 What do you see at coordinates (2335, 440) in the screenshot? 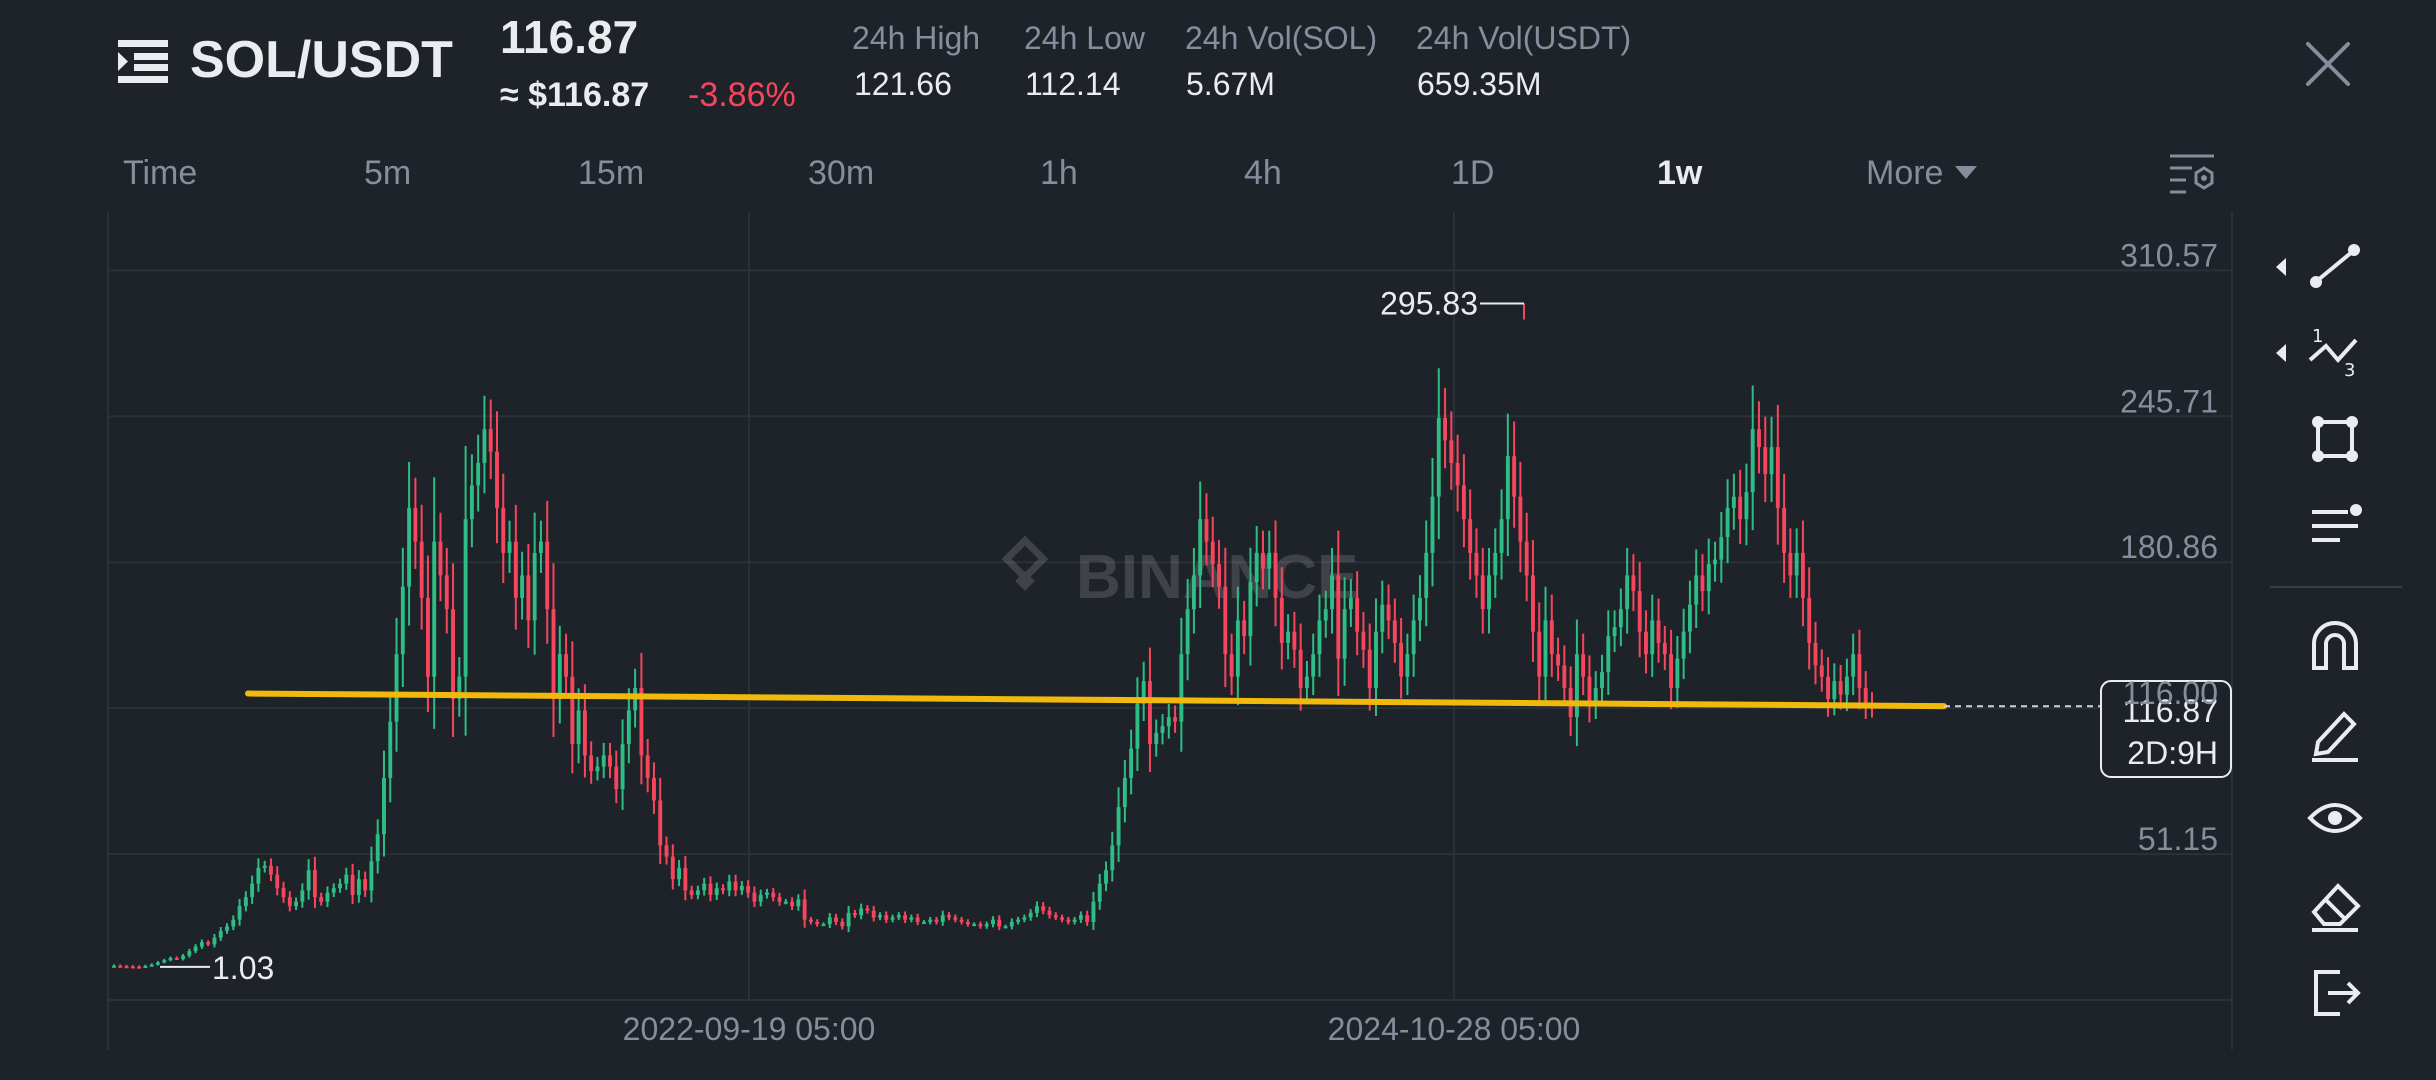
I see `rectangle-tool` at bounding box center [2335, 440].